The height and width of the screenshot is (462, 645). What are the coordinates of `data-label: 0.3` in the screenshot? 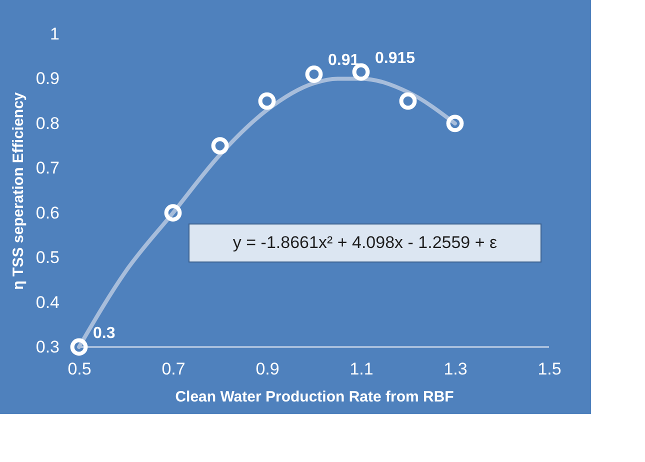 It's located at (104, 333).